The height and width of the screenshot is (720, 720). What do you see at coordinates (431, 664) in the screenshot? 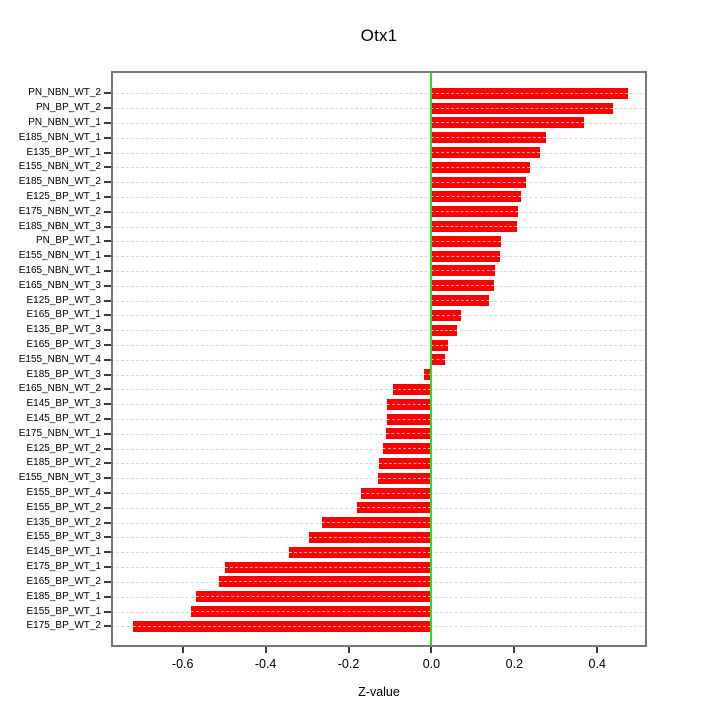
I see `x-tick-label: 0.0` at bounding box center [431, 664].